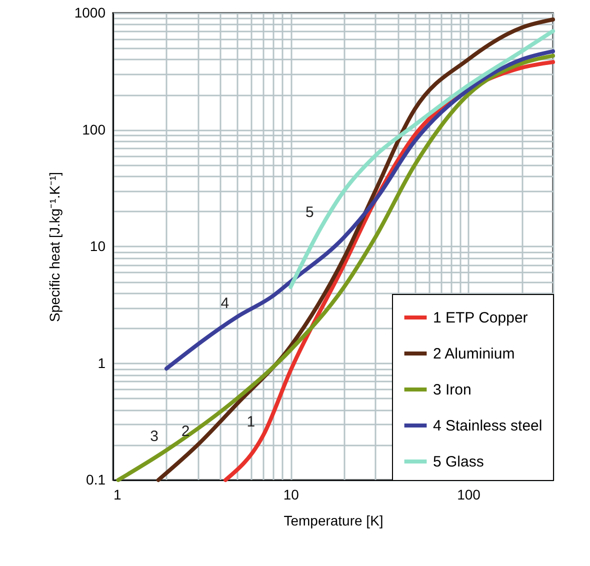 The image size is (590, 566). What do you see at coordinates (480, 318) in the screenshot?
I see `legend-label: 1 ETP Copper` at bounding box center [480, 318].